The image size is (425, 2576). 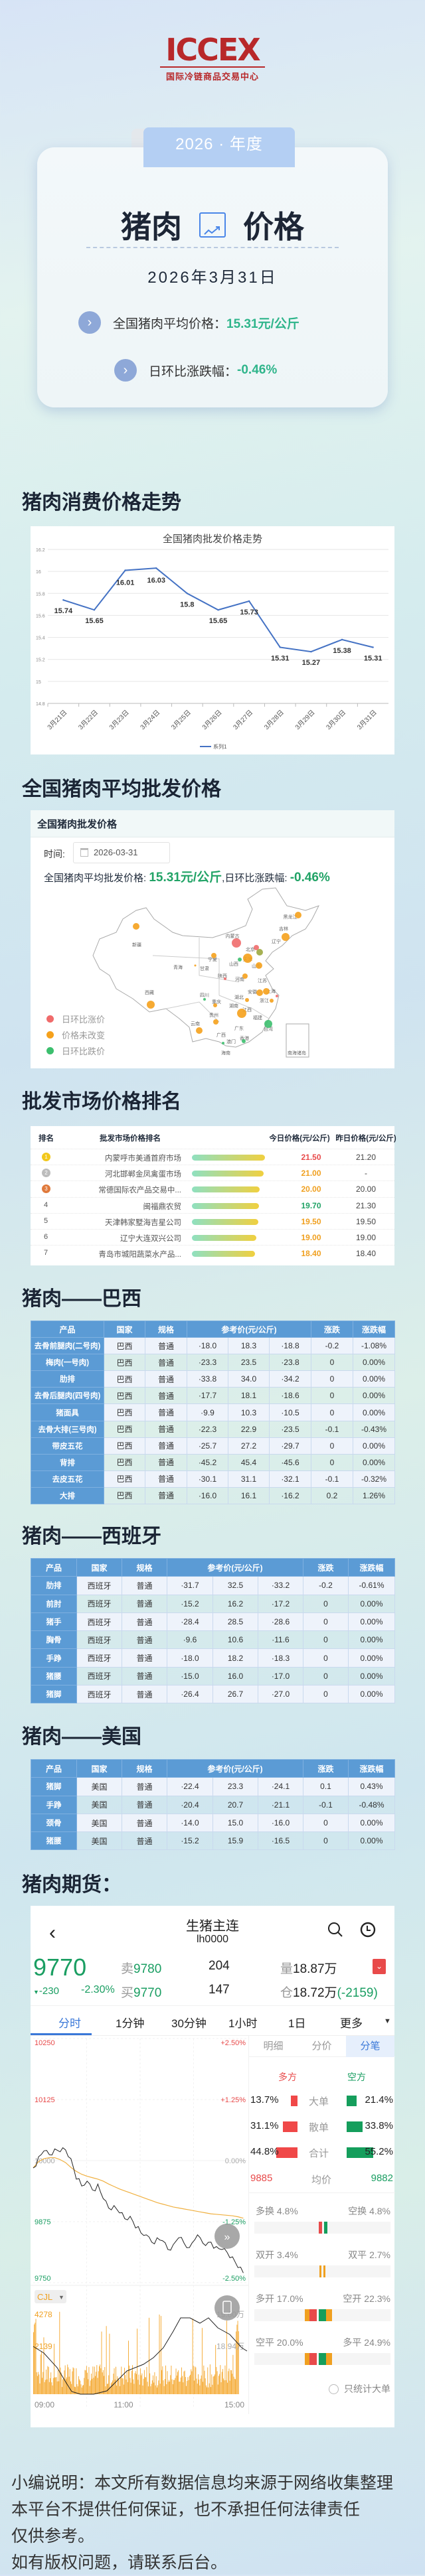 What do you see at coordinates (204, 968) in the screenshot?
I see `province-label: 甘肃` at bounding box center [204, 968].